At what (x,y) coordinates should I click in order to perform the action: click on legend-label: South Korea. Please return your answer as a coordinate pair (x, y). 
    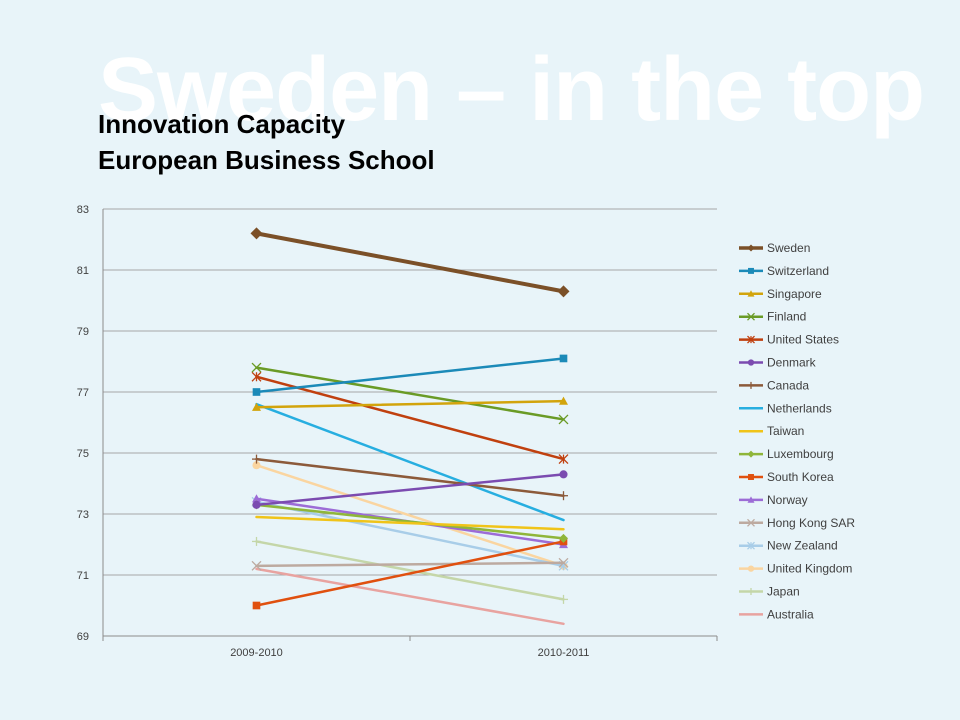
    Looking at the image, I should click on (800, 477).